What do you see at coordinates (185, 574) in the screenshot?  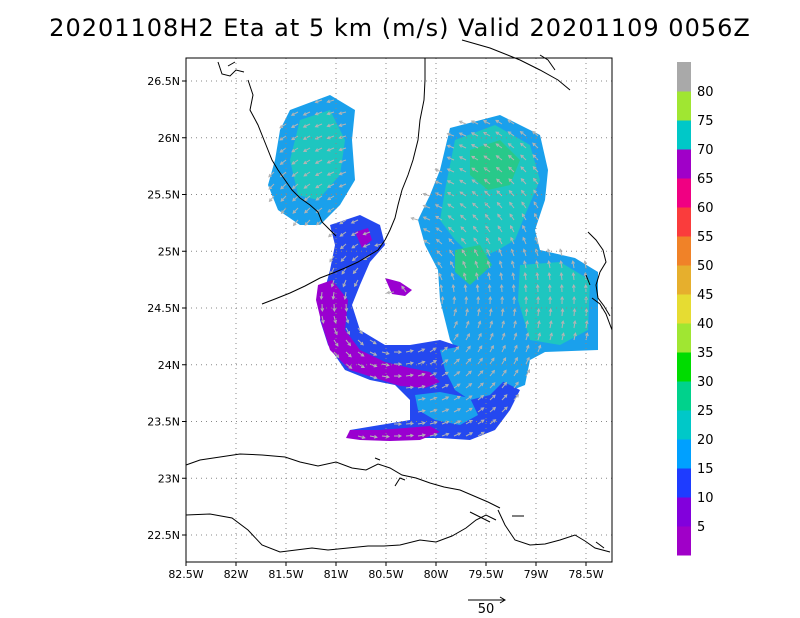 I see `lon-tick-label: 82.5W` at bounding box center [185, 574].